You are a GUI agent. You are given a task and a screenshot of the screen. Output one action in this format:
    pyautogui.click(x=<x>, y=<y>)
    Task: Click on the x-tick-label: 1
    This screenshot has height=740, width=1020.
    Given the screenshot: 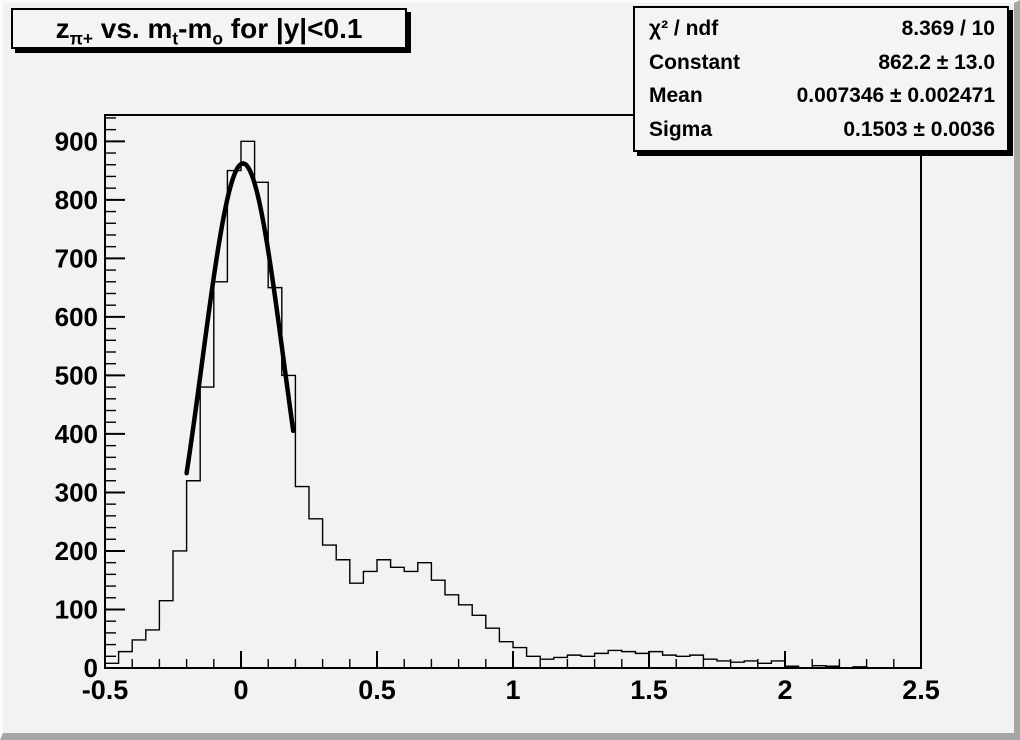 What is the action you would take?
    pyautogui.click(x=512, y=690)
    